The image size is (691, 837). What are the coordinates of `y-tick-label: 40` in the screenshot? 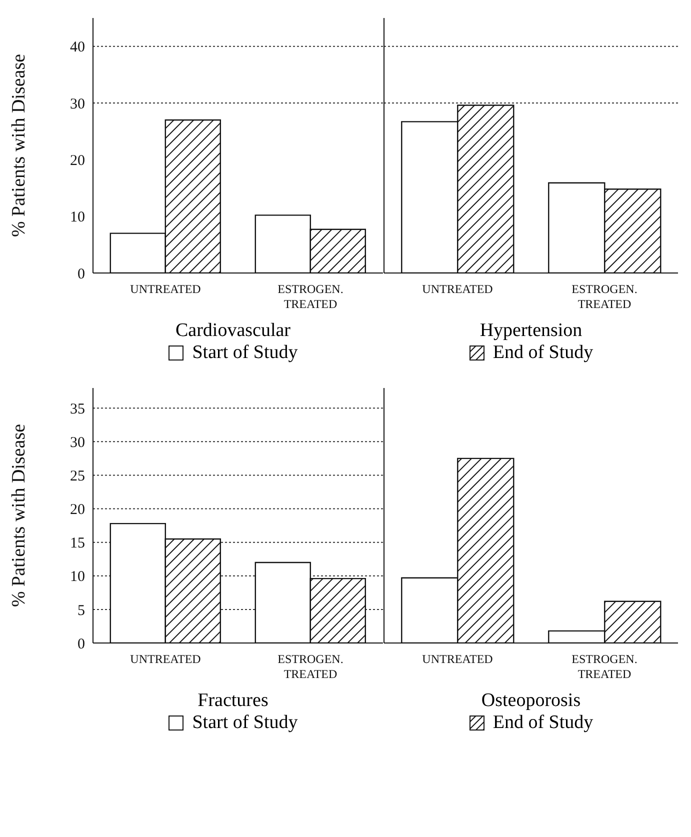 It's located at (77, 48).